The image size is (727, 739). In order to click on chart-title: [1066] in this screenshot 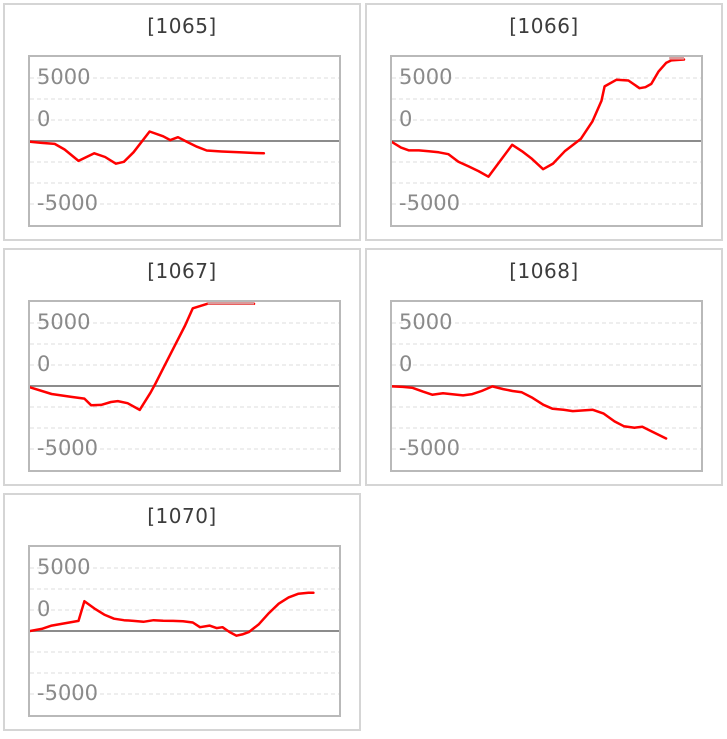, I will do `click(544, 26)`.